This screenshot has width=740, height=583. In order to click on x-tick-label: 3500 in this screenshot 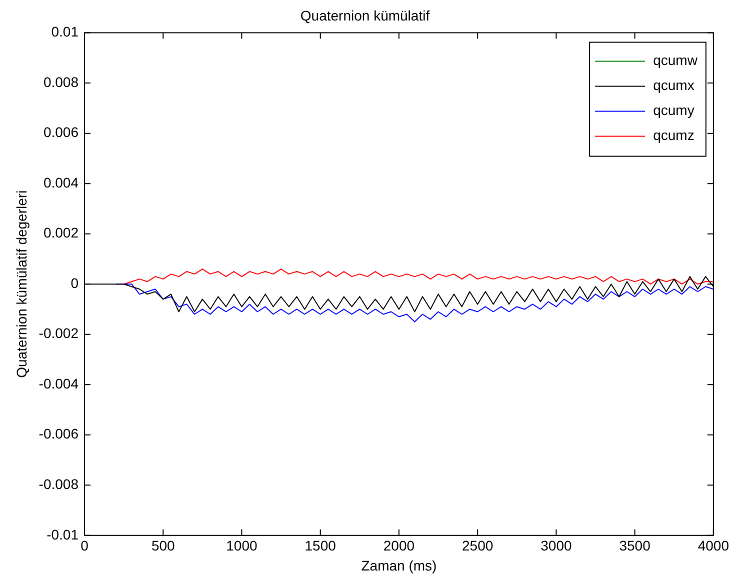, I will do `click(635, 546)`.